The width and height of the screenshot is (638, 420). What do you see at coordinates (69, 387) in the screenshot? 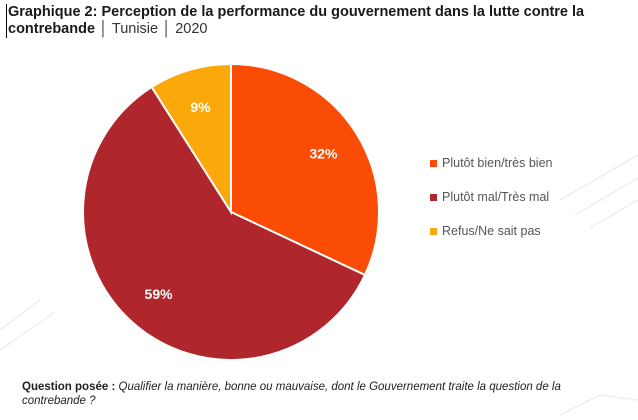
I see `question-label: Question posée :` at bounding box center [69, 387].